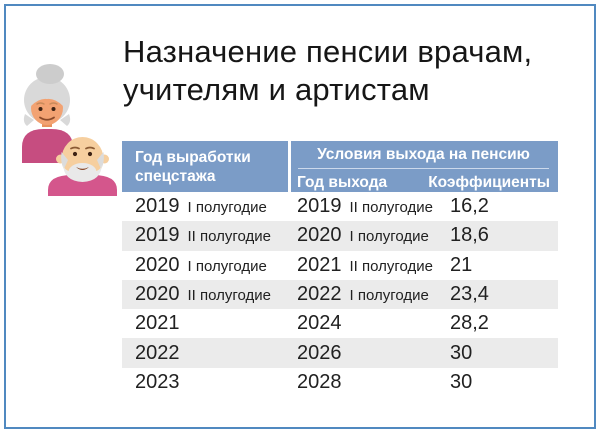 Image resolution: width=600 pixels, height=433 pixels. I want to click on cell-exit-year: 2022, so click(319, 294).